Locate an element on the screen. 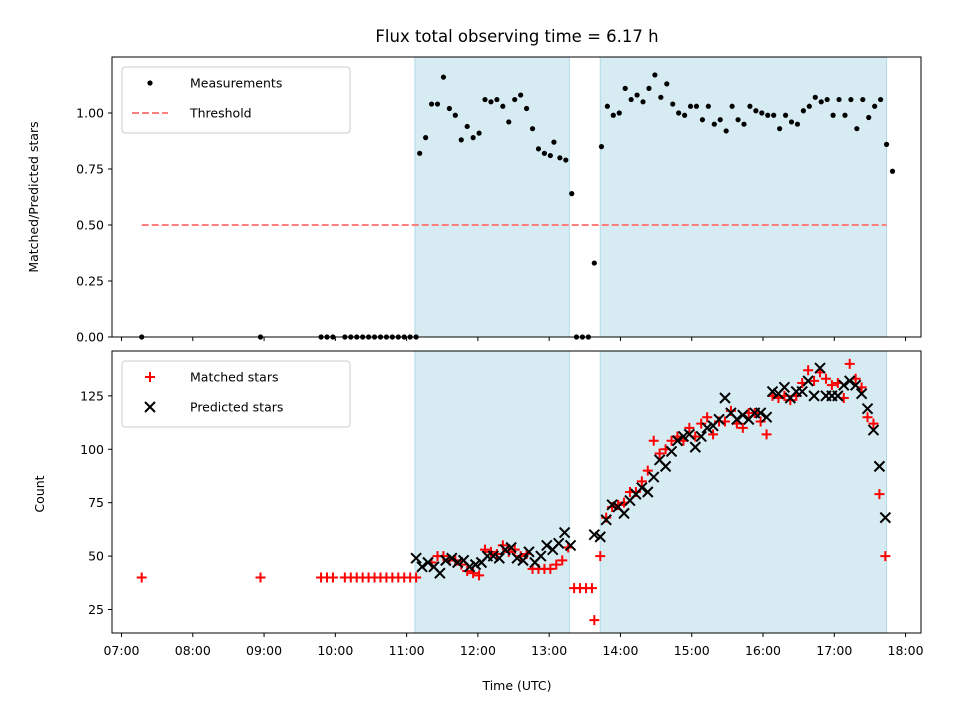 This screenshot has height=720, width=960. measurements-legend-marker is located at coordinates (150, 83).